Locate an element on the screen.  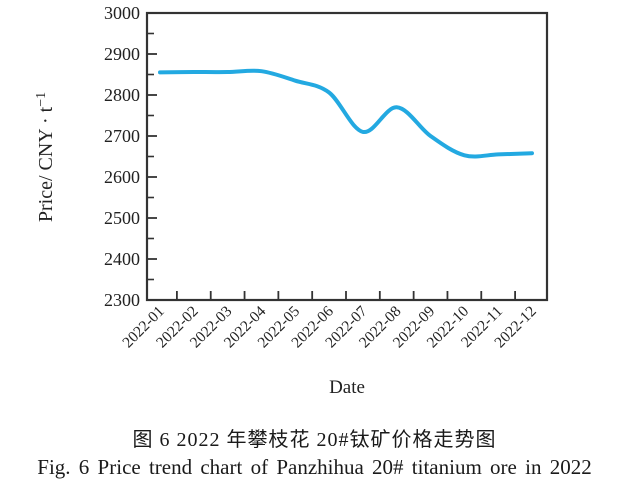
price-line is located at coordinates (346, 113).